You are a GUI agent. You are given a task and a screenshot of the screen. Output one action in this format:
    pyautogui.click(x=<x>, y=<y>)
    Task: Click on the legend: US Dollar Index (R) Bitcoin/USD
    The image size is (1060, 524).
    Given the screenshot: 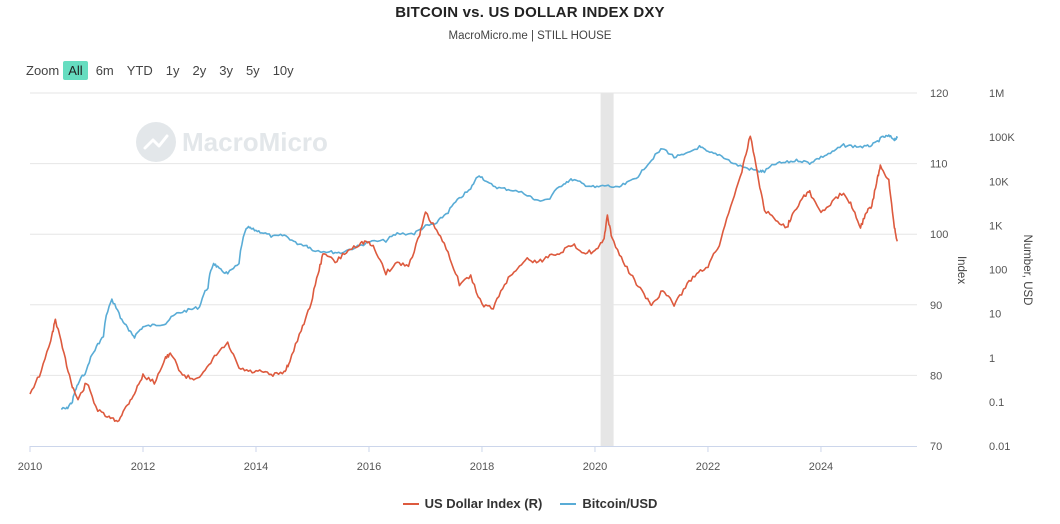 What is the action you would take?
    pyautogui.click(x=530, y=503)
    